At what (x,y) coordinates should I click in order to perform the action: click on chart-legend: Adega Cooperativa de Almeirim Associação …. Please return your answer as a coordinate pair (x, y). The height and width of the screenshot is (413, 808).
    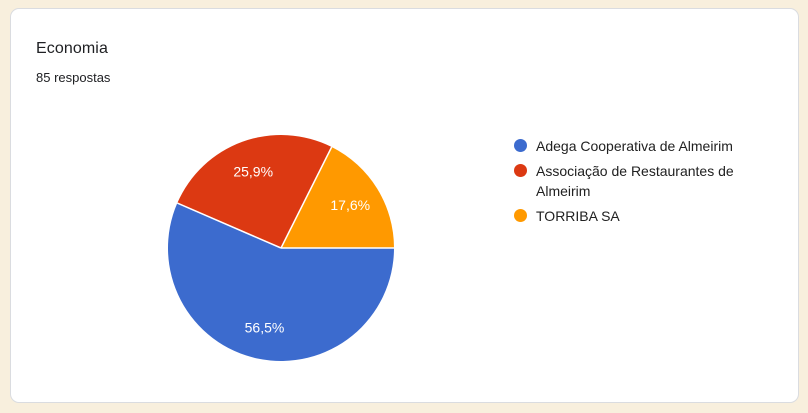
    Looking at the image, I should click on (642, 181).